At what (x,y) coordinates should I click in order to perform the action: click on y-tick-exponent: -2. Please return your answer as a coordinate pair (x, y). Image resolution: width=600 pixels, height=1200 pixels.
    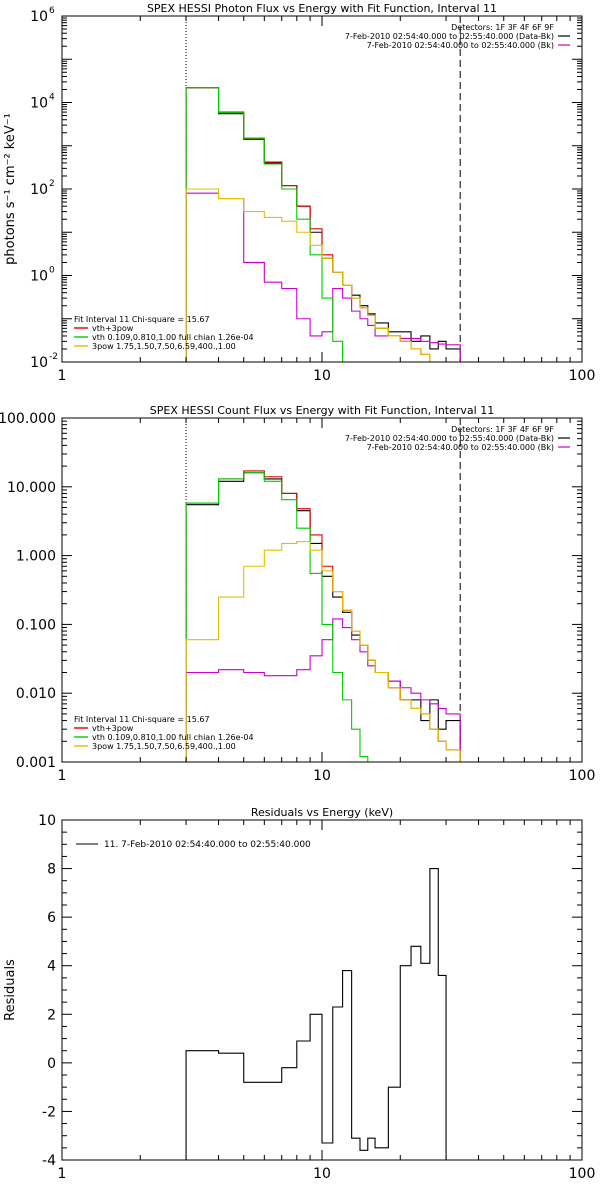
    Looking at the image, I should click on (53, 357).